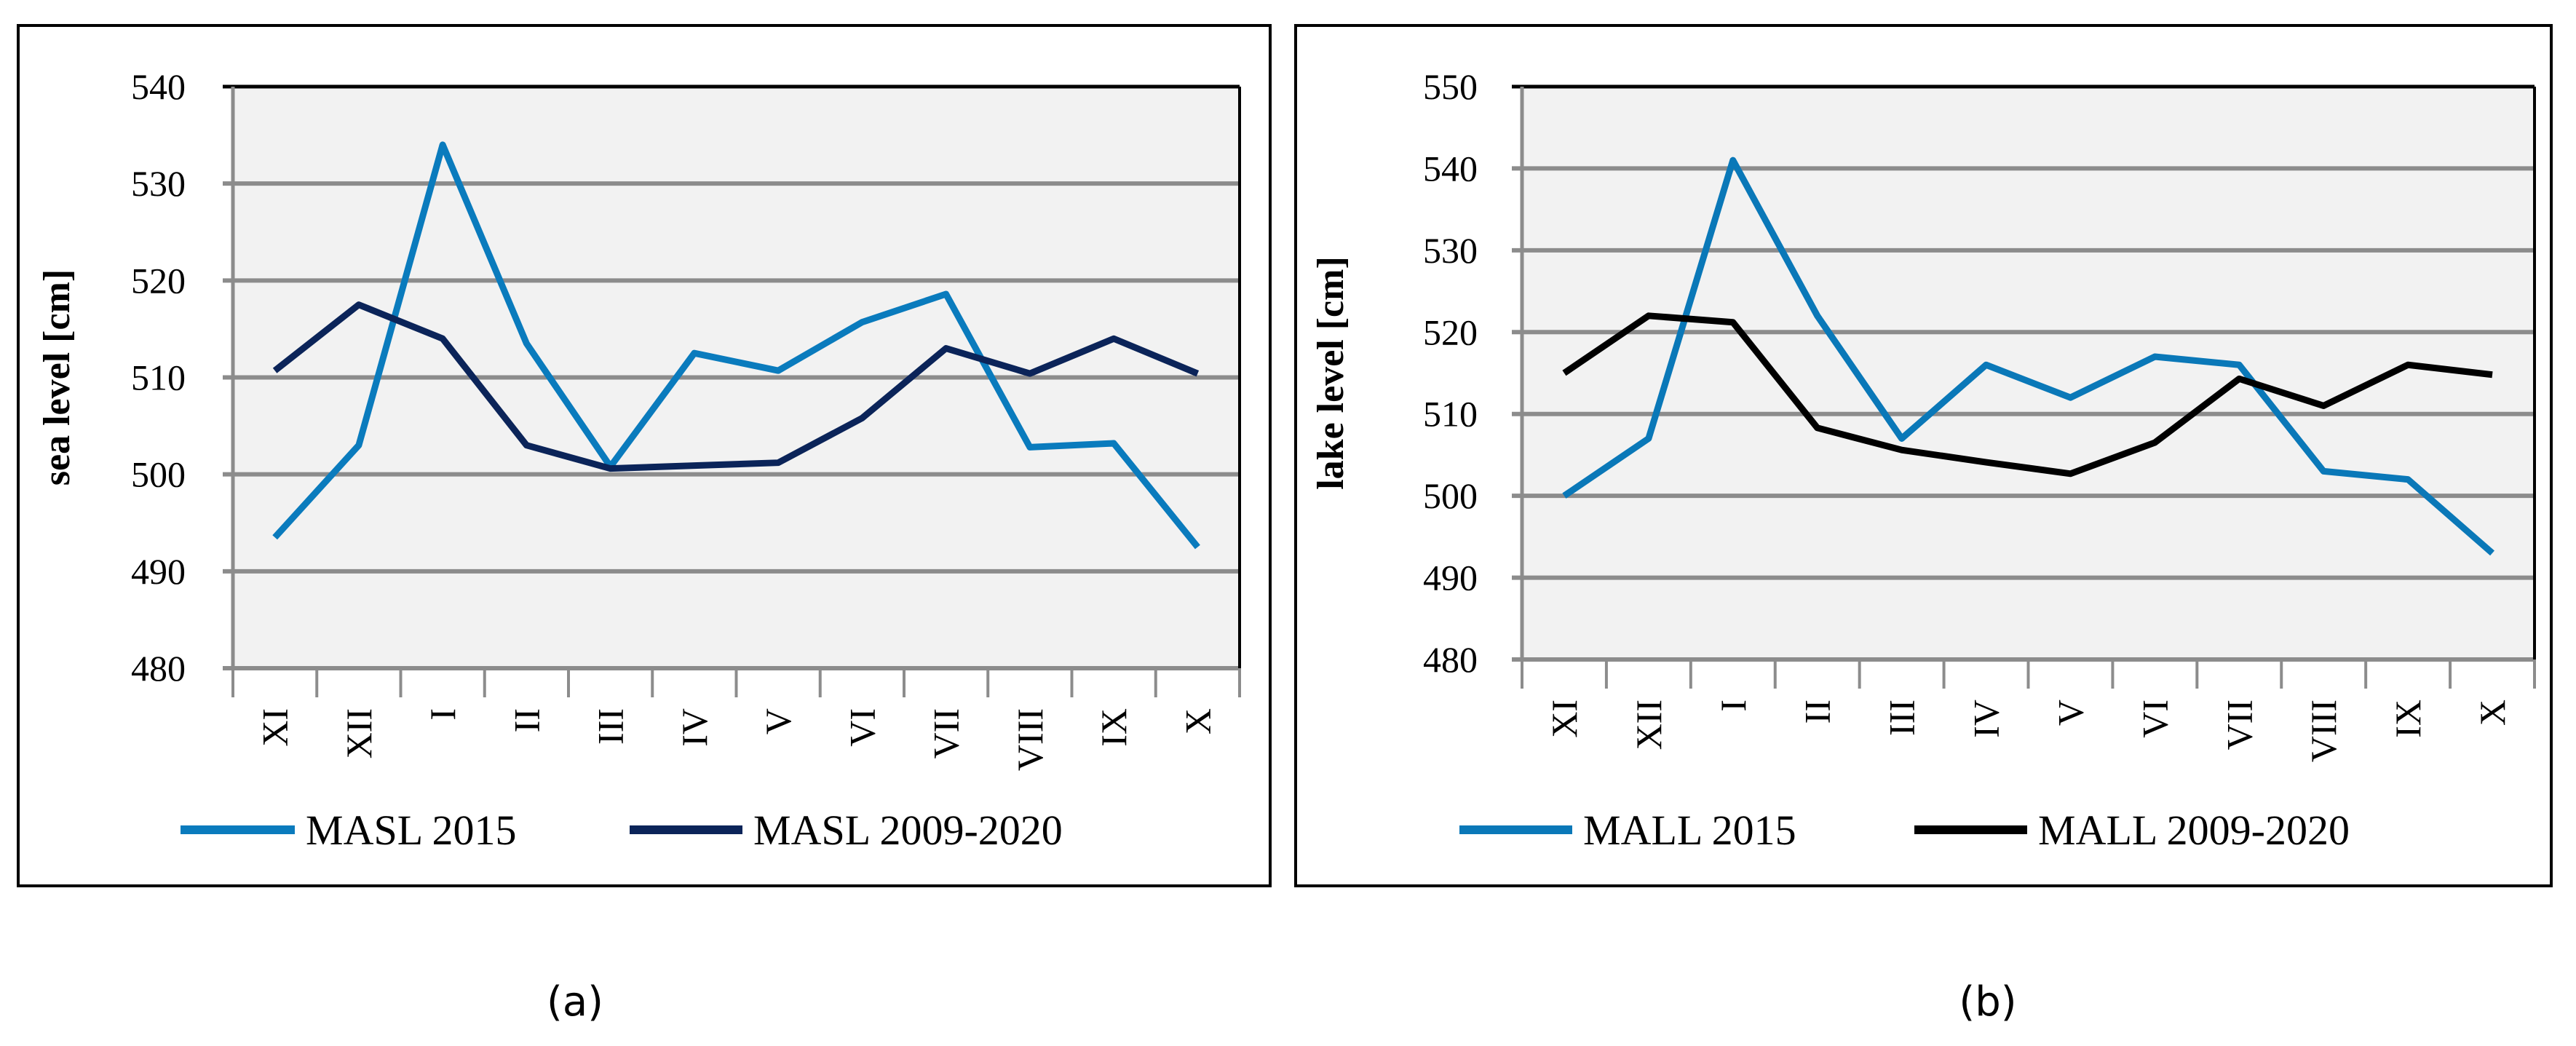 The height and width of the screenshot is (1046, 2576). Describe the element at coordinates (57, 377) in the screenshot. I see `y-axis-label: sea level [cm]` at that location.